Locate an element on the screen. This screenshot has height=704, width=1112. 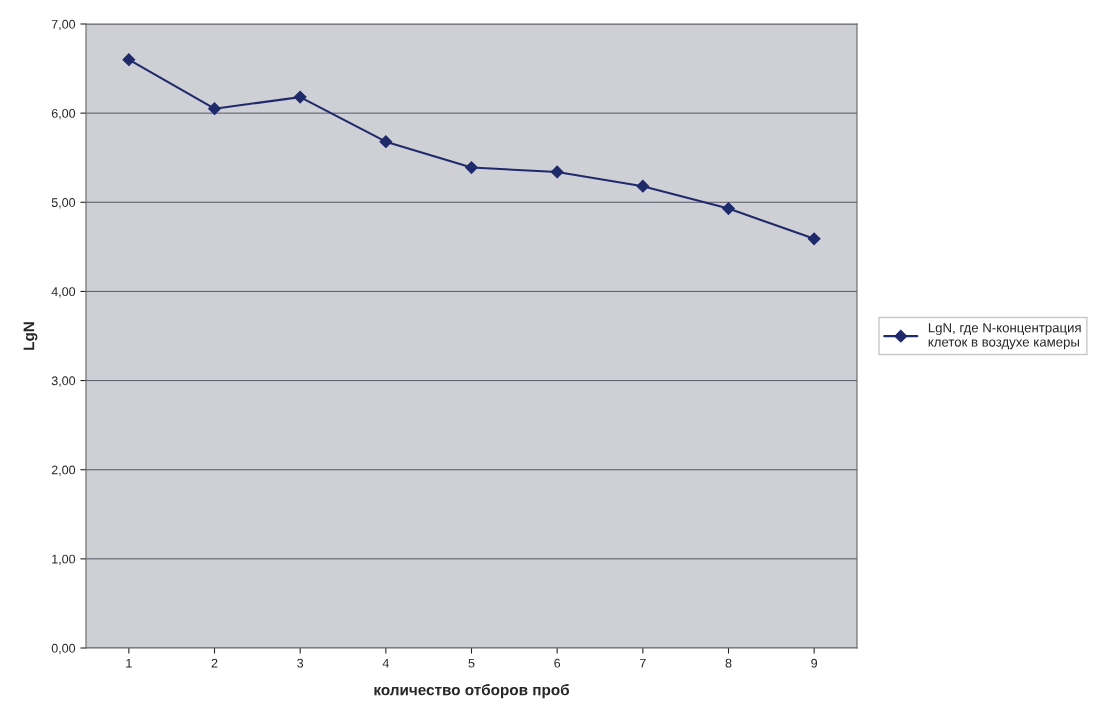
x-tick-label: 5 is located at coordinates (471, 663).